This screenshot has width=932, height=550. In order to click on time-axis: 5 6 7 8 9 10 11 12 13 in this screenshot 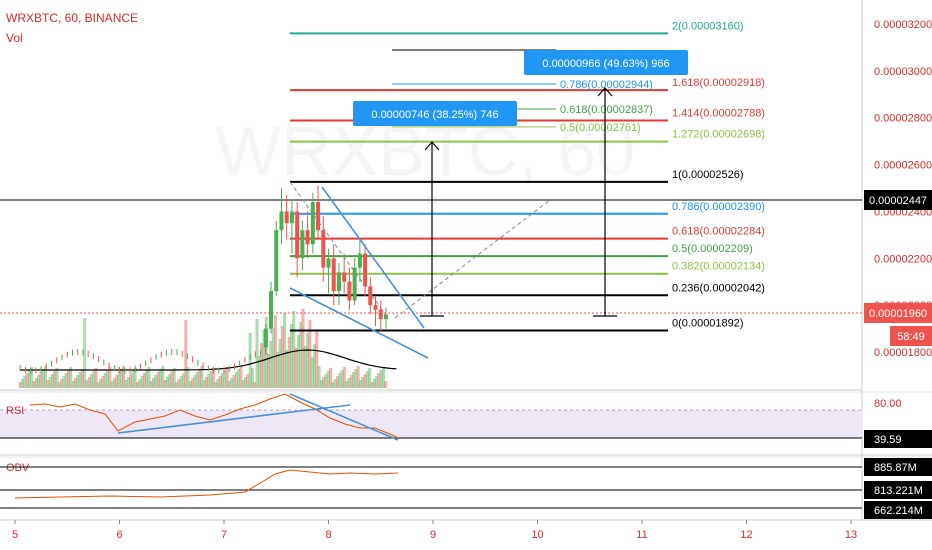, I will do `click(434, 530)`.